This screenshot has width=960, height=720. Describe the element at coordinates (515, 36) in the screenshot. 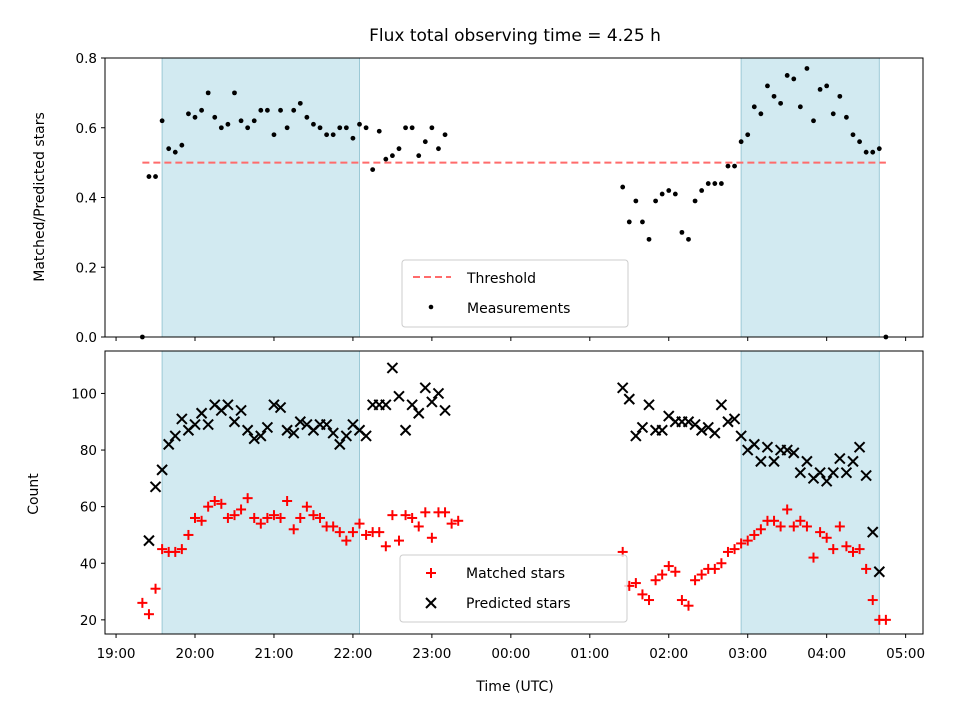

I see `chart-title: Flux total observing time = 4.25 h` at that location.